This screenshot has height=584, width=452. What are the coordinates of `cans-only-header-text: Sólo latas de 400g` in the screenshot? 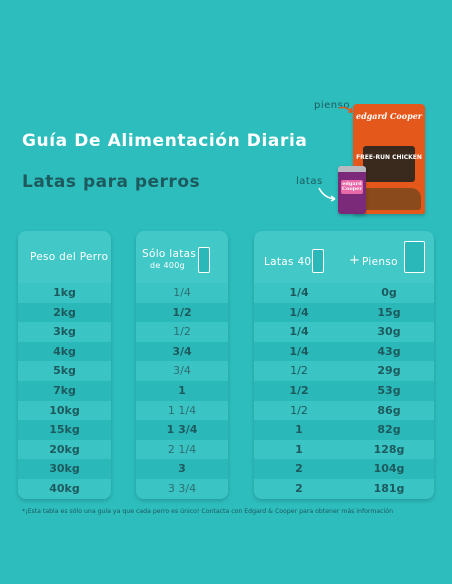 It's located at (169, 260).